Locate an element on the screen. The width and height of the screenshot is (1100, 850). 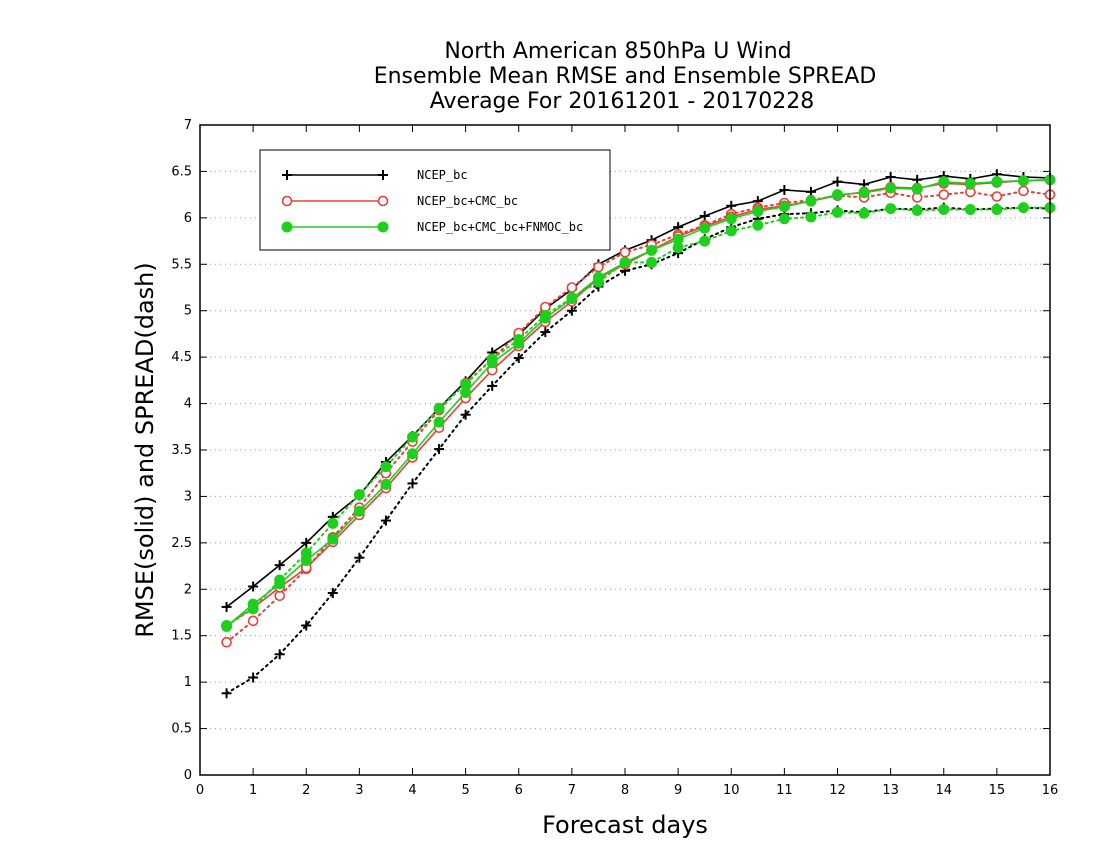
y-tick-label: 4.5 is located at coordinates (181, 357).